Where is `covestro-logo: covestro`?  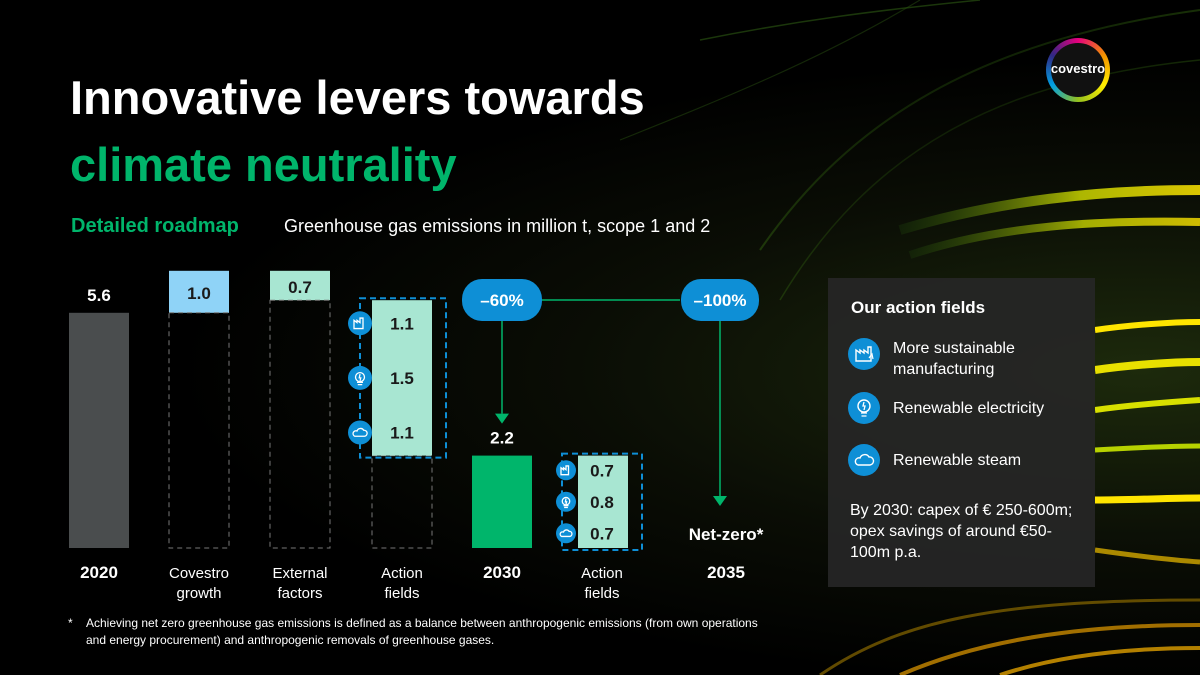
covestro-logo: covestro is located at coordinates (1078, 70).